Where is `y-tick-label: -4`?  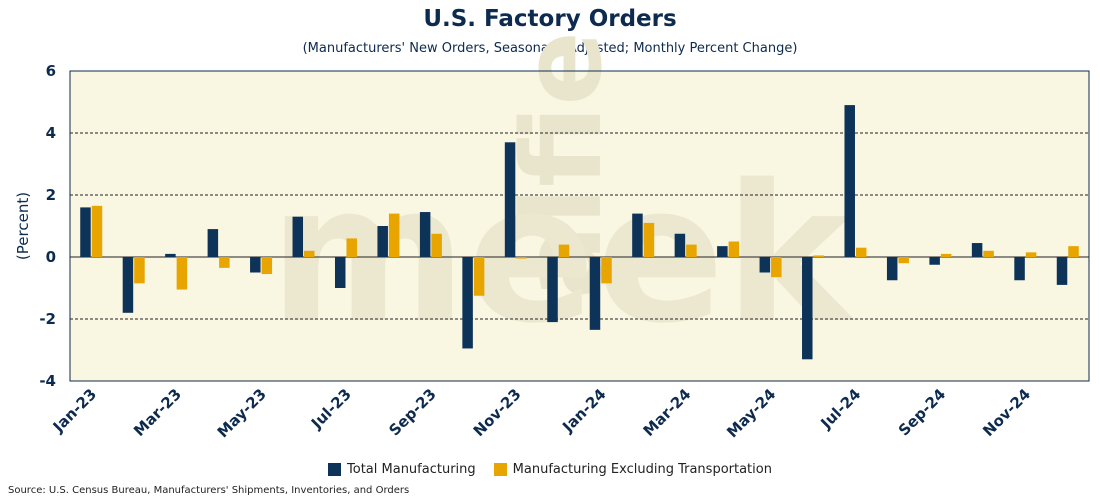
y-tick-label: -4 is located at coordinates (47, 381).